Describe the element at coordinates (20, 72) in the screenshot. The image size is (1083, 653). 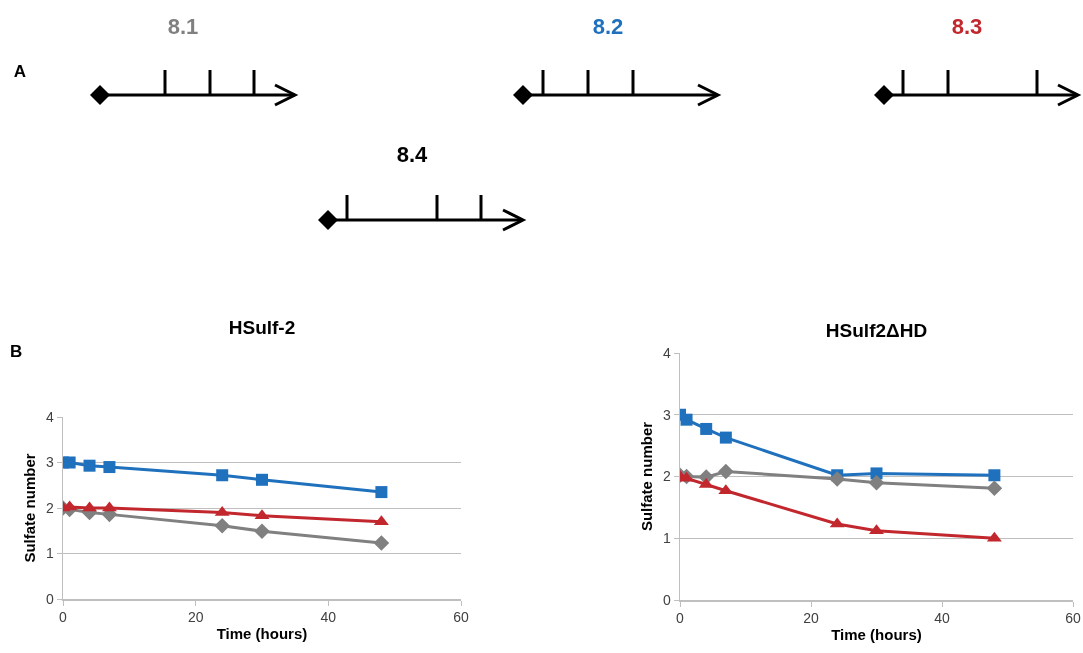
I see `text: A` at that location.